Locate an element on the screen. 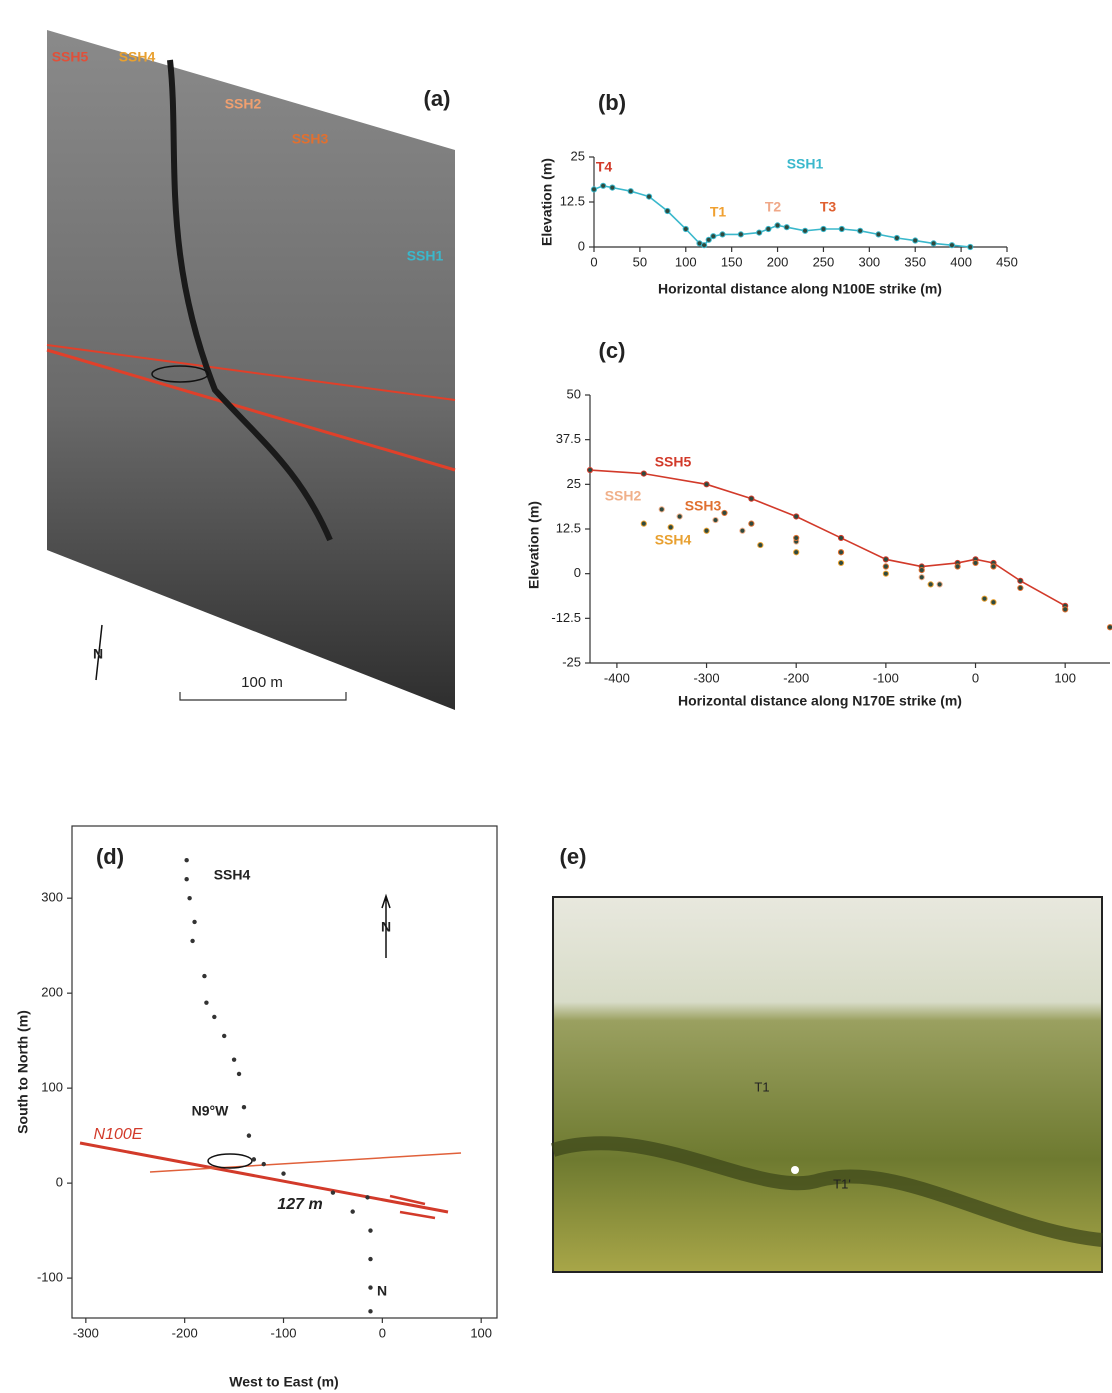 The width and height of the screenshot is (1112, 1393). annotation: T4 is located at coordinates (604, 167).